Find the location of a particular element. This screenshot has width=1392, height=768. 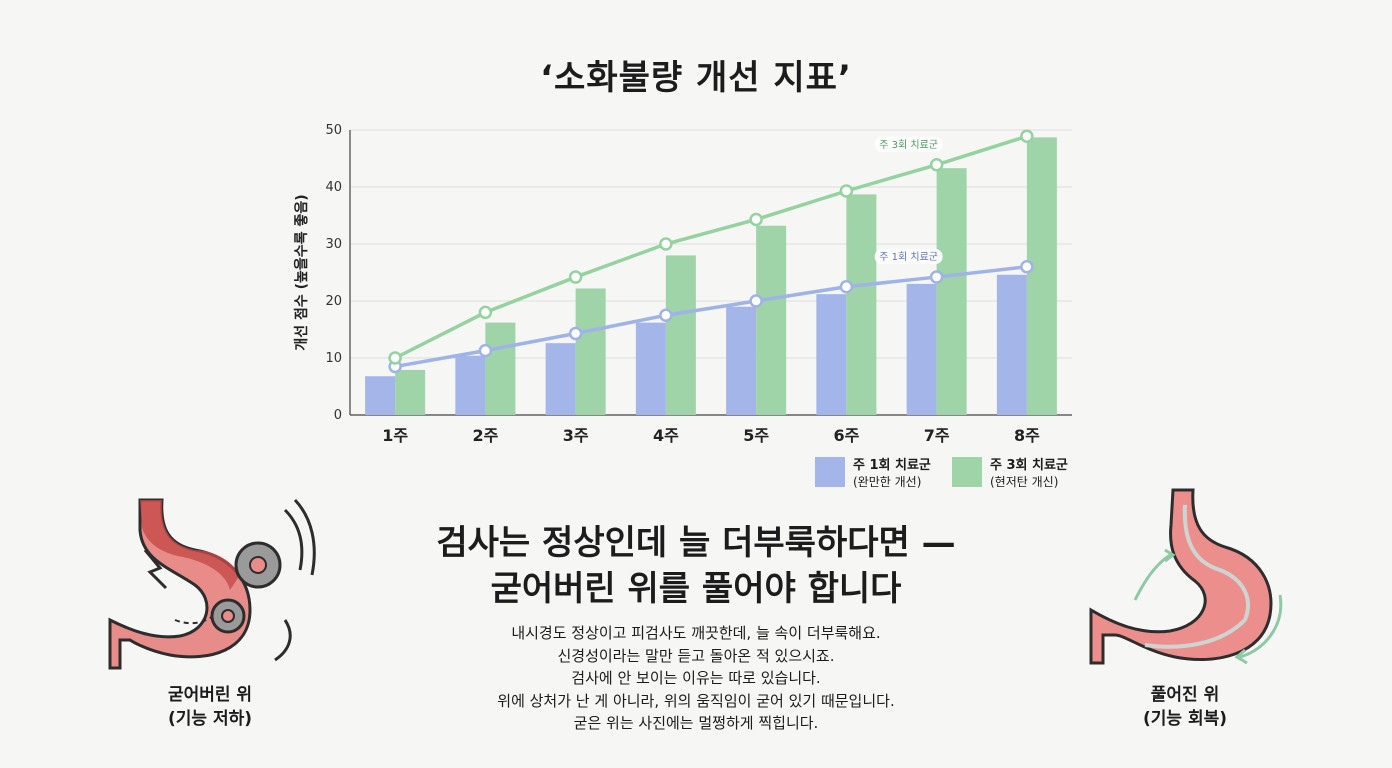

y-tick-label: 0 is located at coordinates (338, 415).